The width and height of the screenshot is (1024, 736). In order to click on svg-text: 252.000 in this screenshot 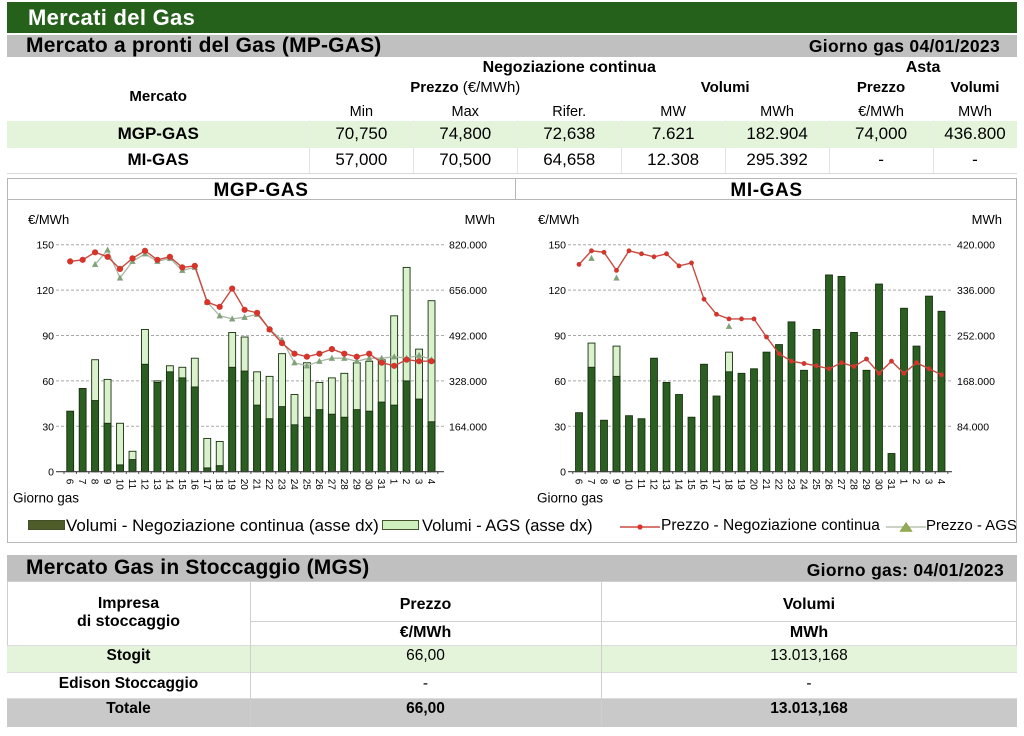, I will do `click(976, 337)`.